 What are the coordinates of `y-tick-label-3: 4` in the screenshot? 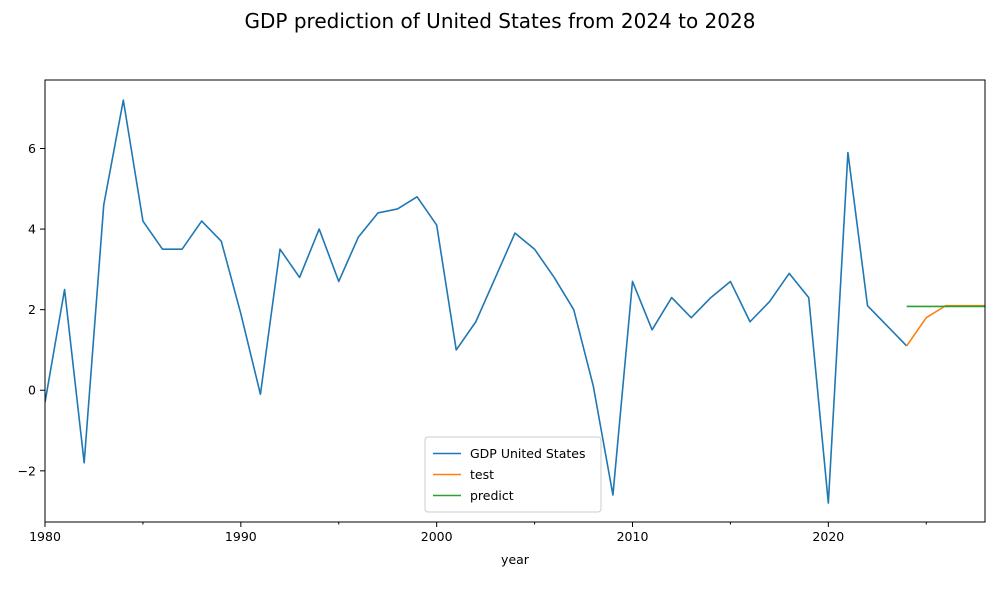 It's located at (32, 229).